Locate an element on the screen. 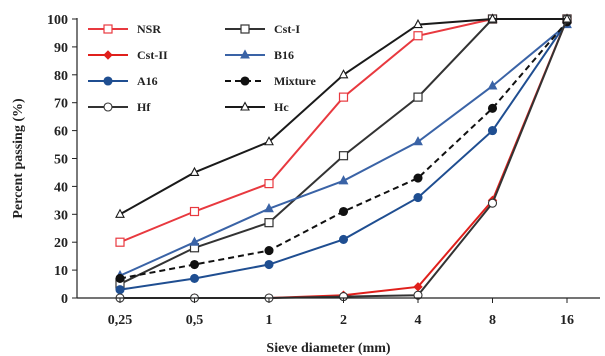 The width and height of the screenshot is (605, 356). legend-label-mixture: Mixture is located at coordinates (295, 81).